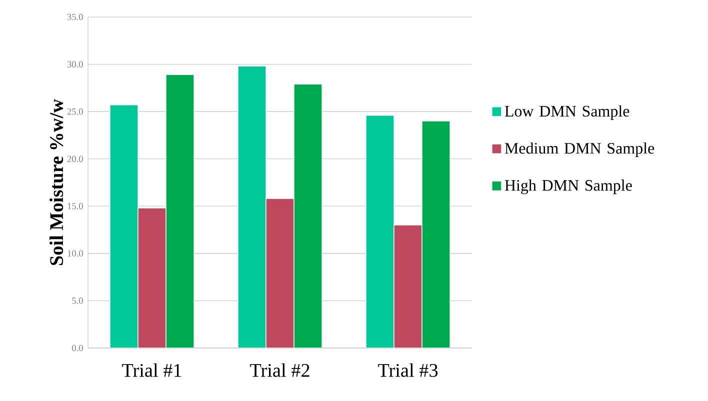  What do you see at coordinates (77, 301) in the screenshot?
I see `y-tick-label: 5.0` at bounding box center [77, 301].